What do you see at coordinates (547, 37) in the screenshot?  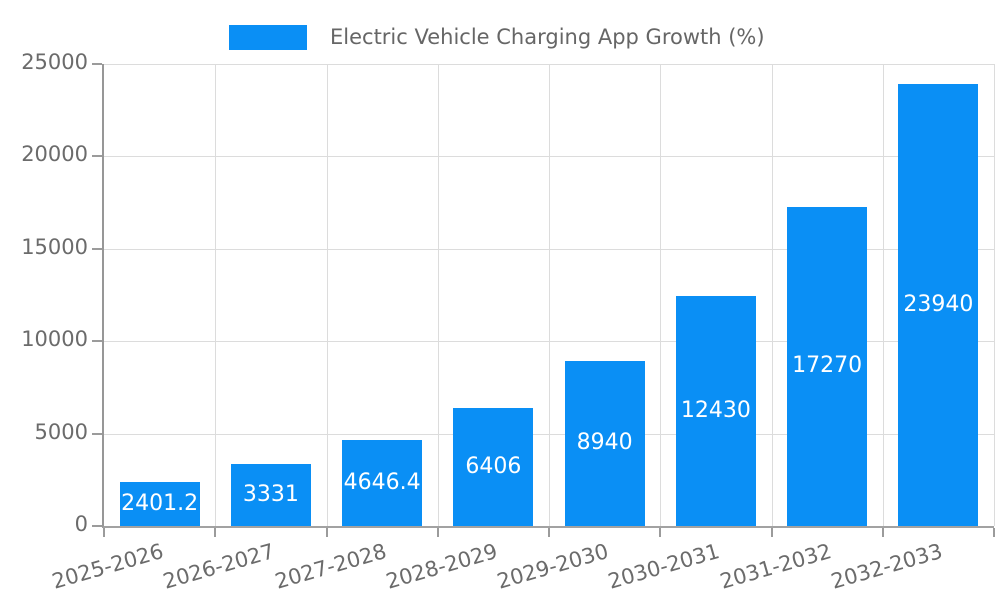 I see `legend-label: Electric Vehicle Charging App Growth (%)` at bounding box center [547, 37].